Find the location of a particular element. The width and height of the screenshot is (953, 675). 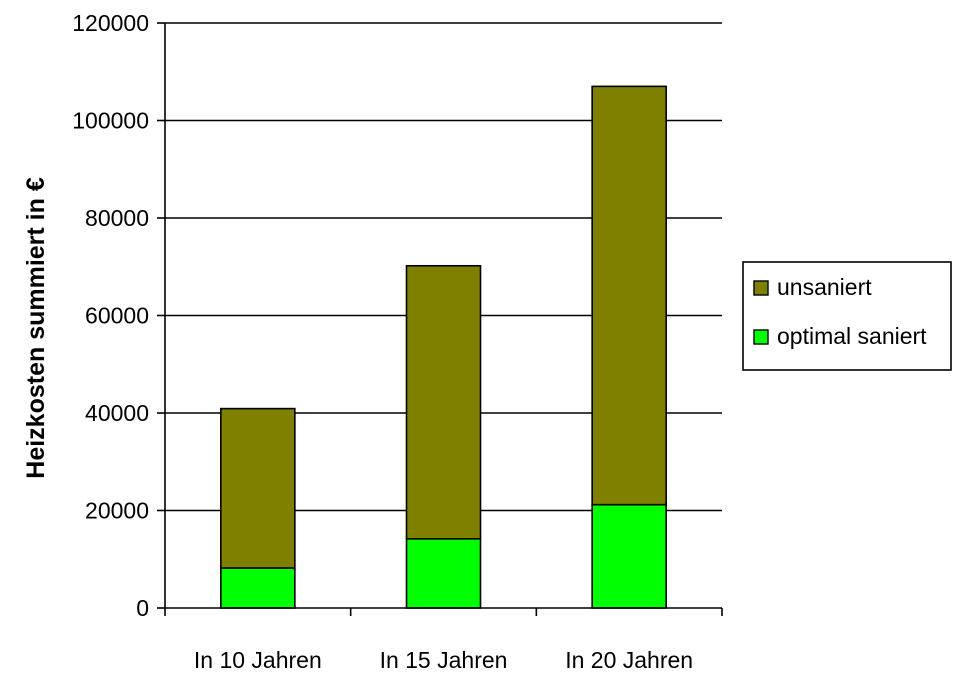

legend-box is located at coordinates (847, 316).